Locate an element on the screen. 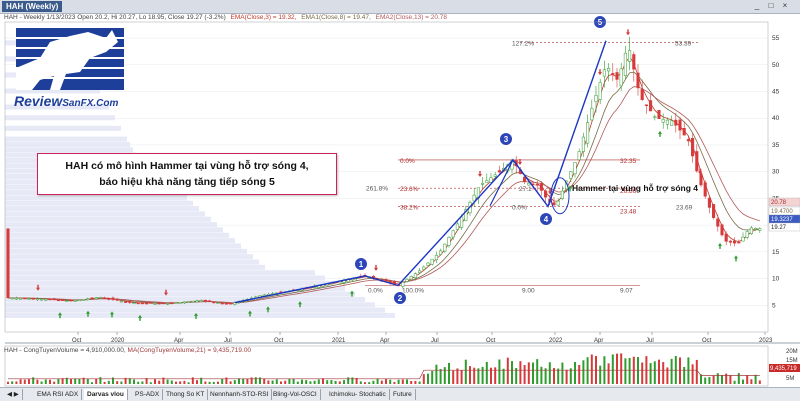  chart-tab: HAH (Weekly) is located at coordinates (32, 6).